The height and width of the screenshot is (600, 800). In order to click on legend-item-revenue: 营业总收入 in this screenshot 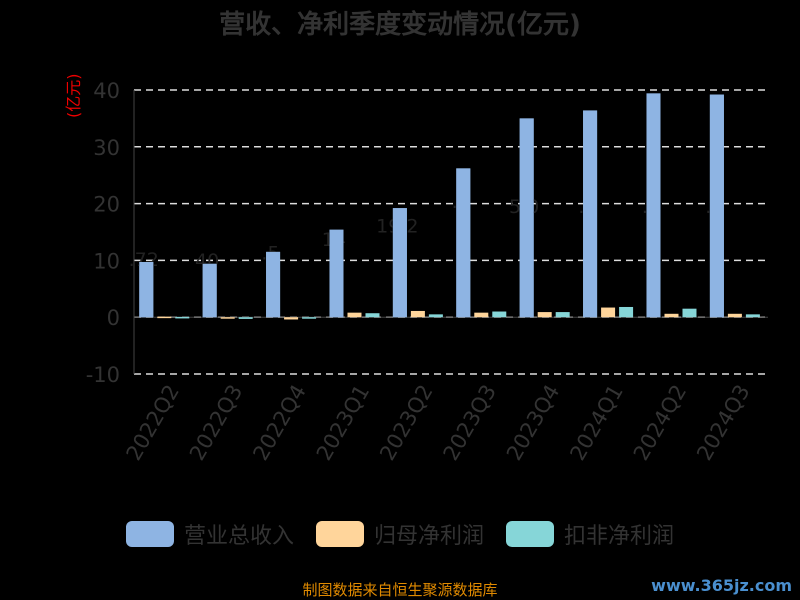, I will do `click(209, 534)`.